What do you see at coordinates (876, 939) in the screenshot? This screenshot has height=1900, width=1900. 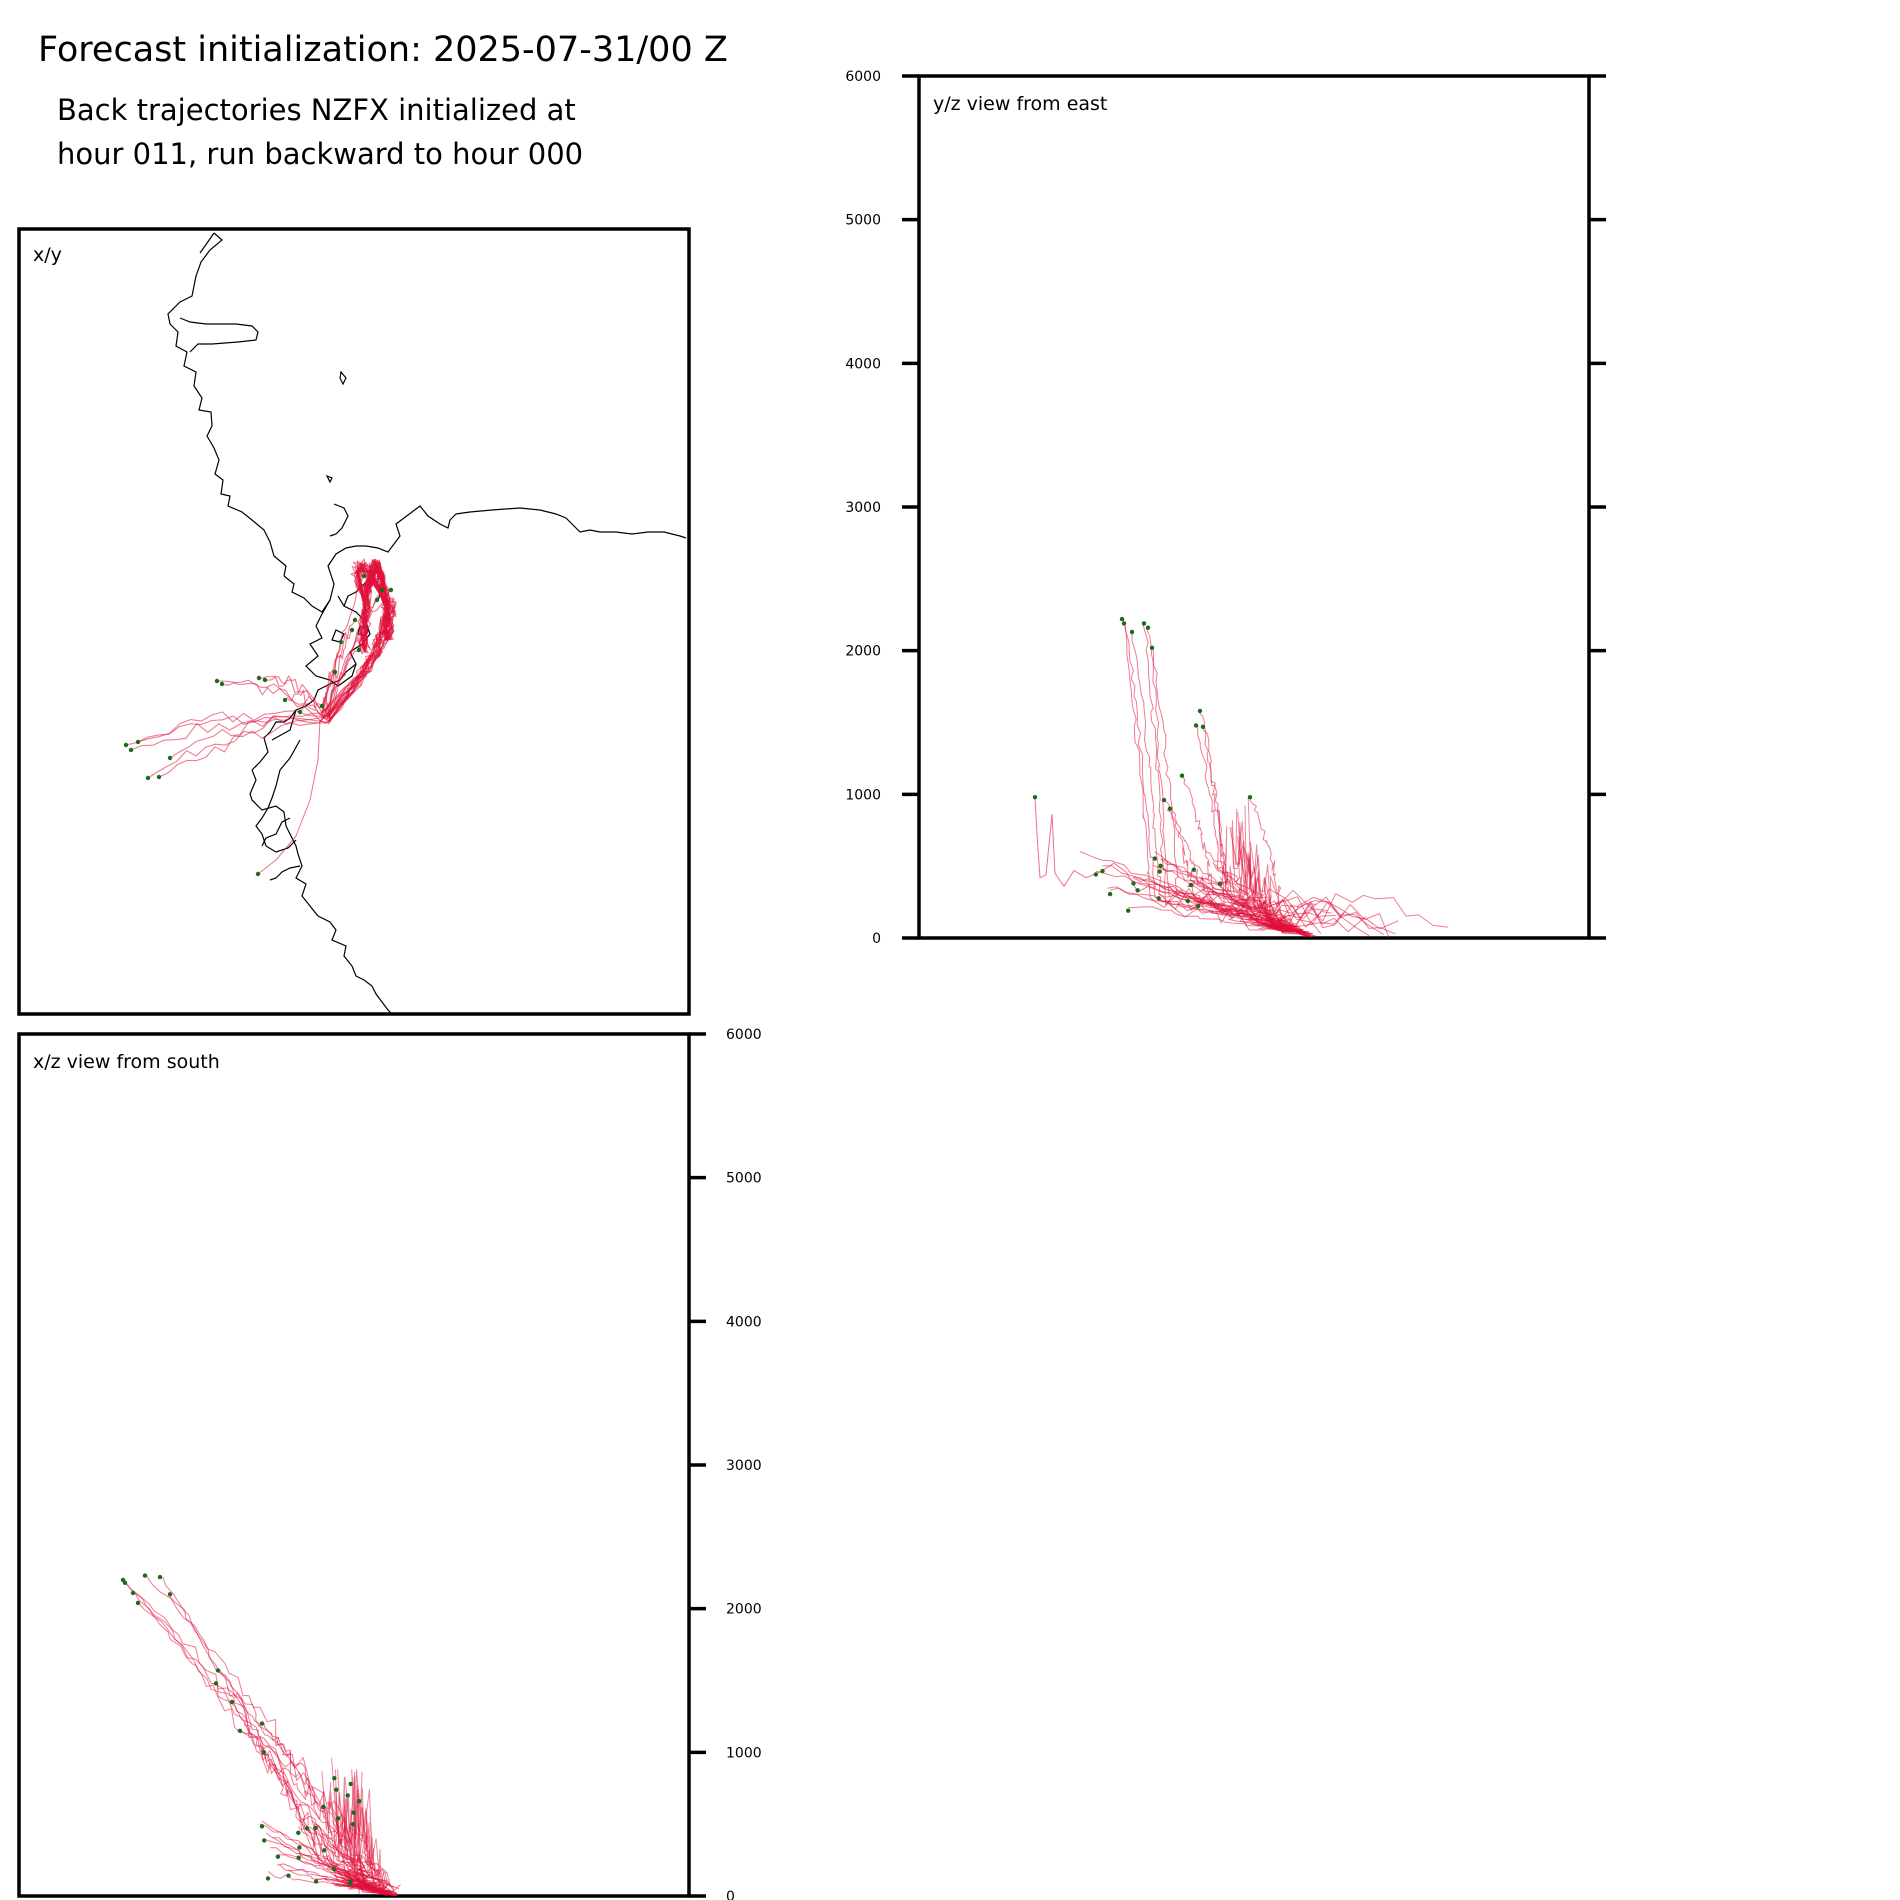 I see `ytick-label: 0` at bounding box center [876, 939].